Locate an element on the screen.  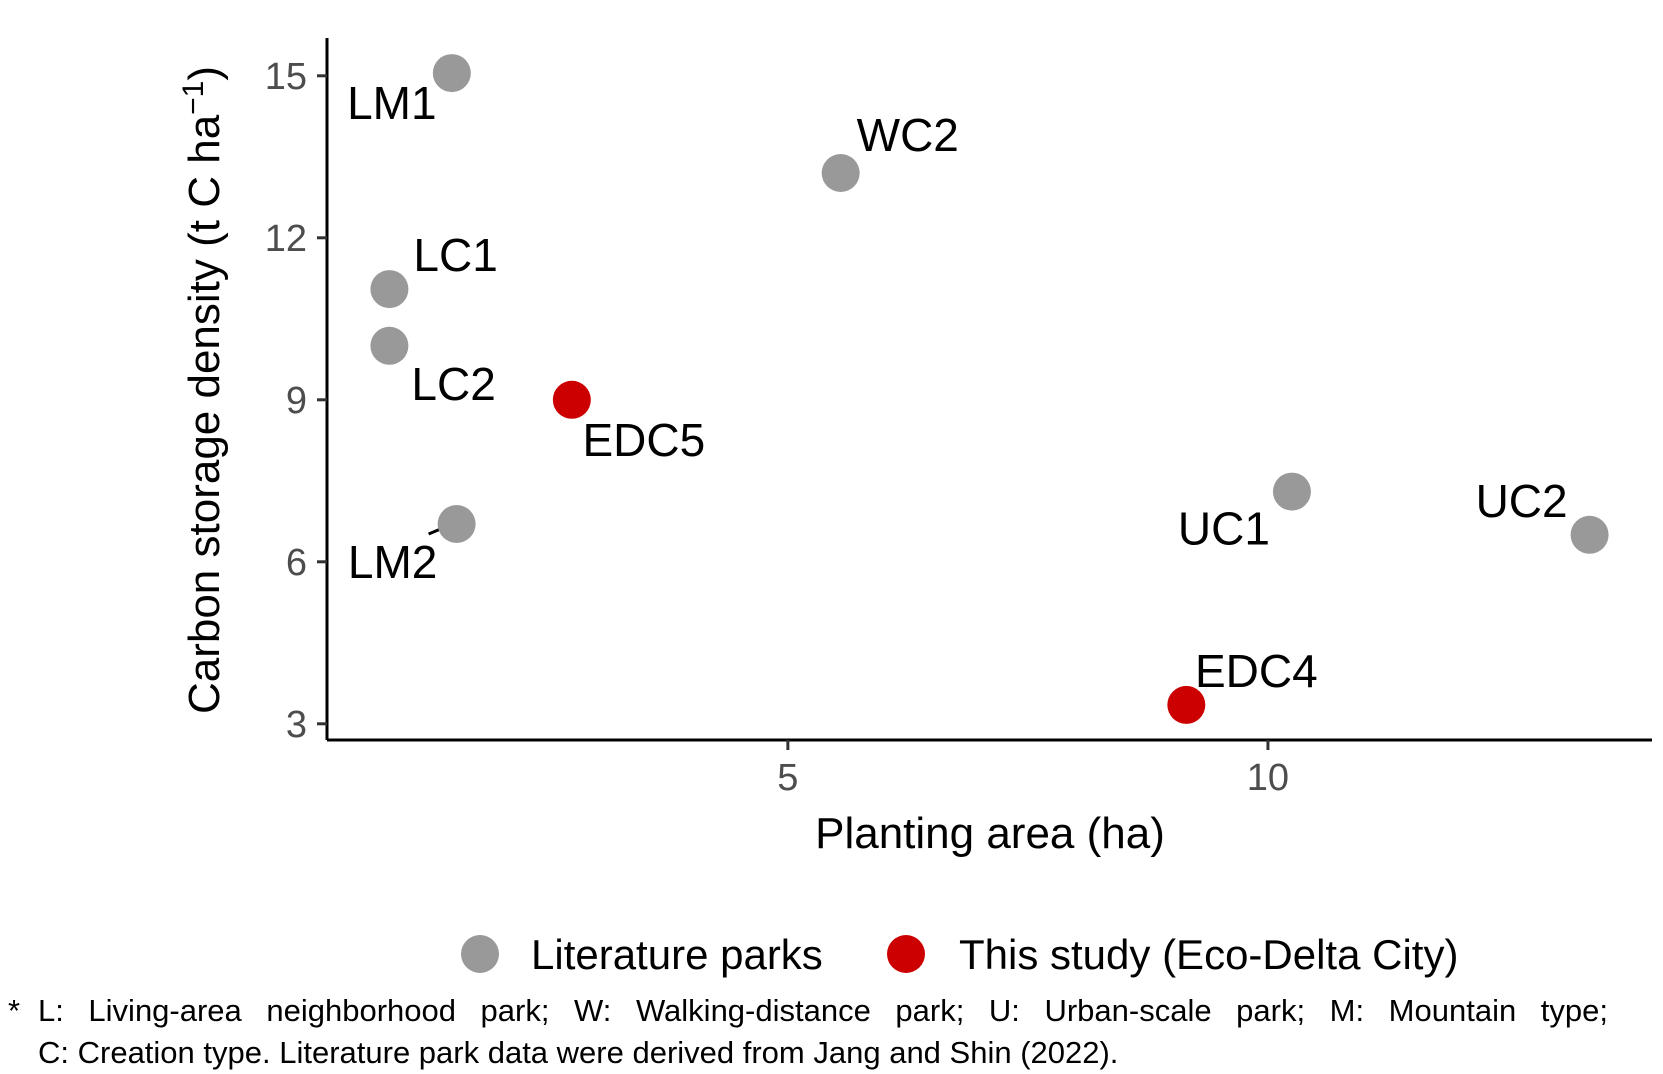
legend-label-literature: Literature parks is located at coordinates (677, 954).